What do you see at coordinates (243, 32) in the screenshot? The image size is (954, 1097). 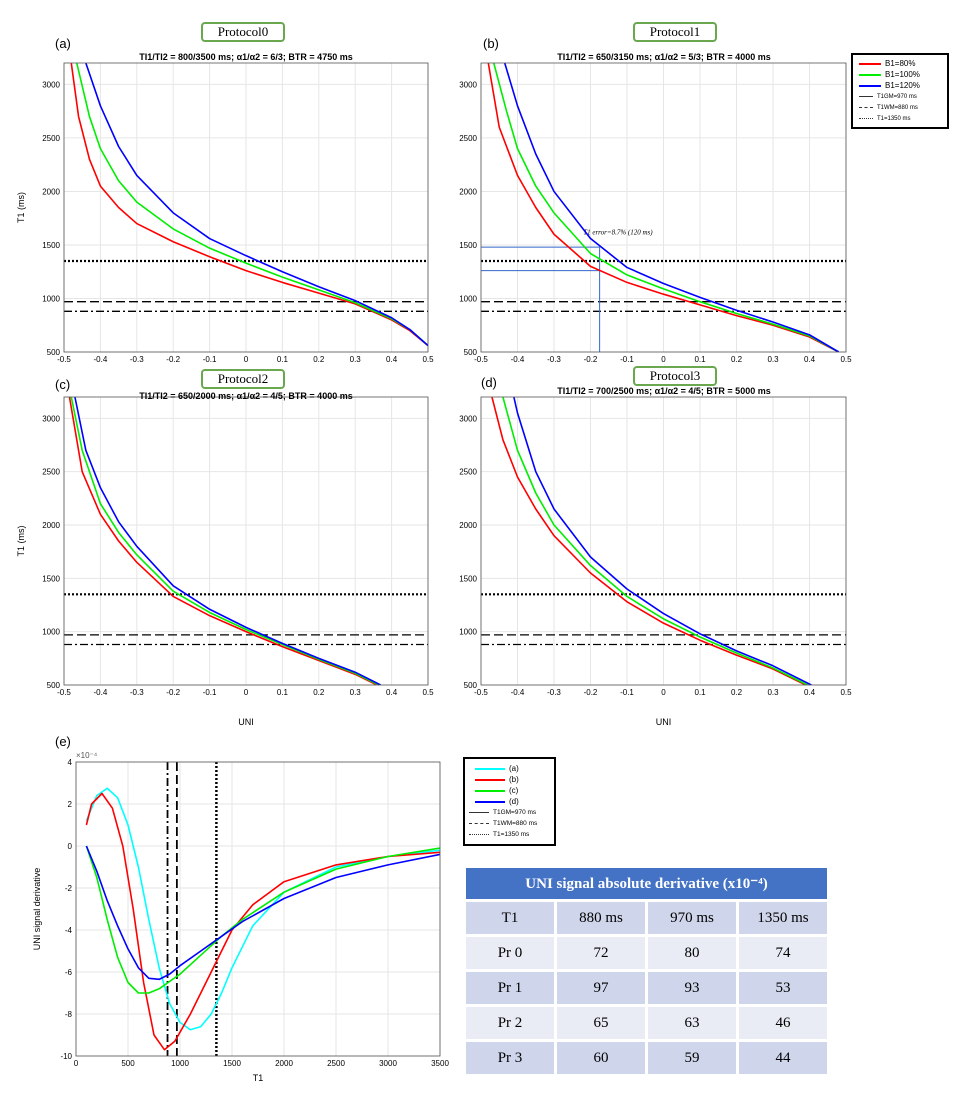 I see `protocol-title-0: Protocol0` at bounding box center [243, 32].